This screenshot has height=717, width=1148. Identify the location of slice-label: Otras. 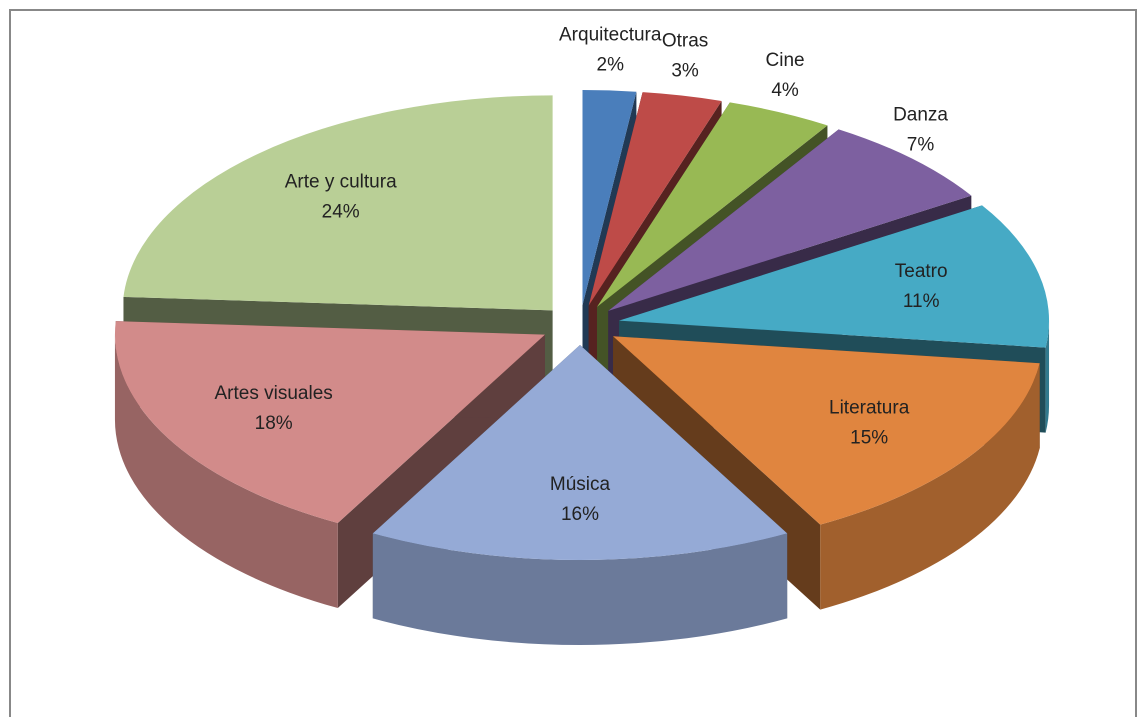
(685, 40).